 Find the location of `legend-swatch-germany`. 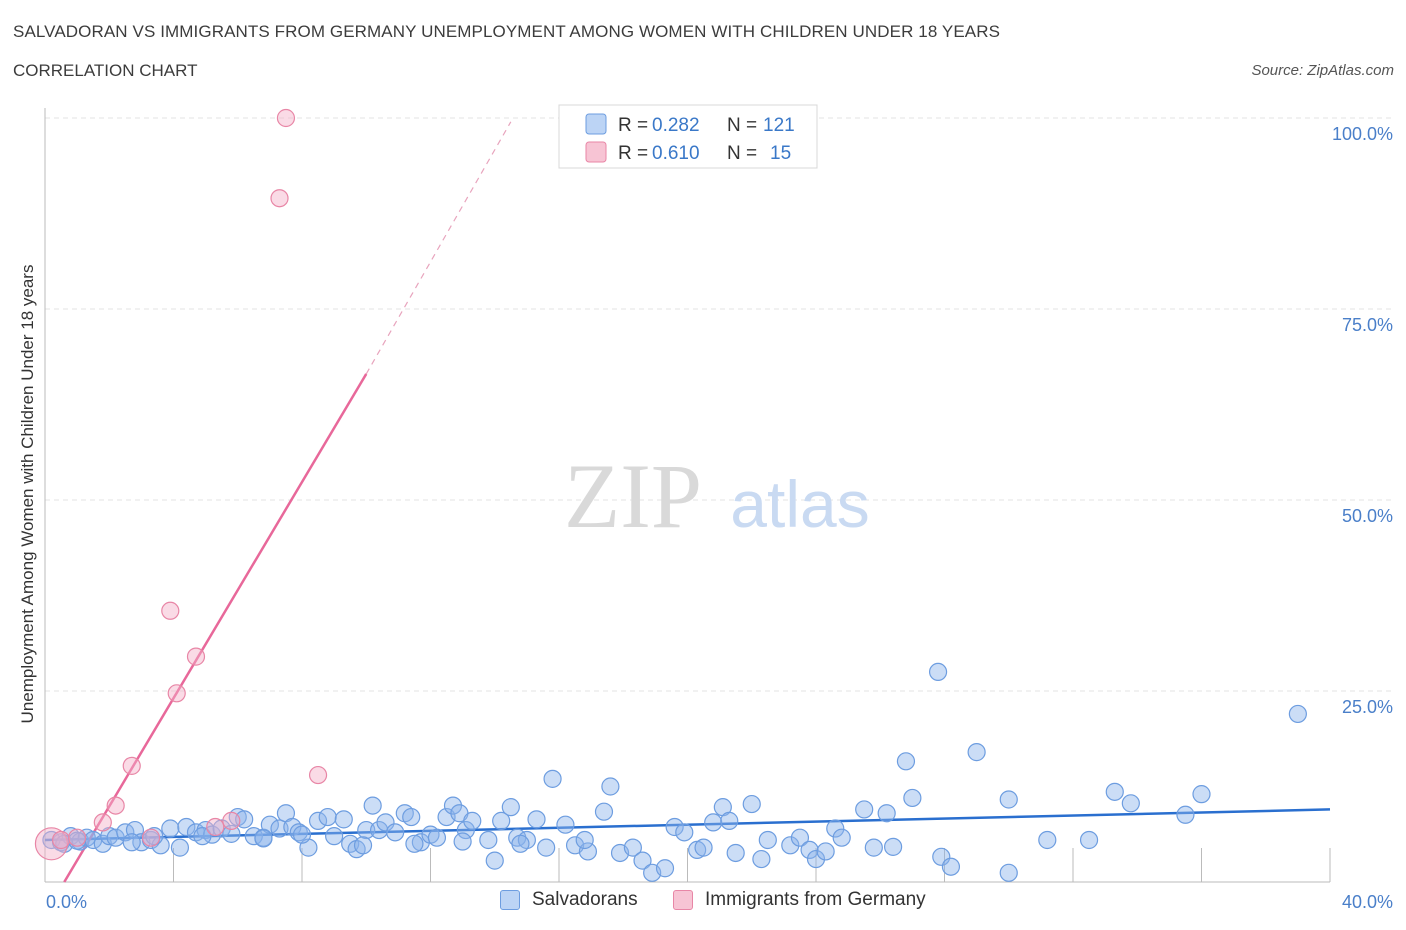

legend-swatch-germany is located at coordinates (596, 152).